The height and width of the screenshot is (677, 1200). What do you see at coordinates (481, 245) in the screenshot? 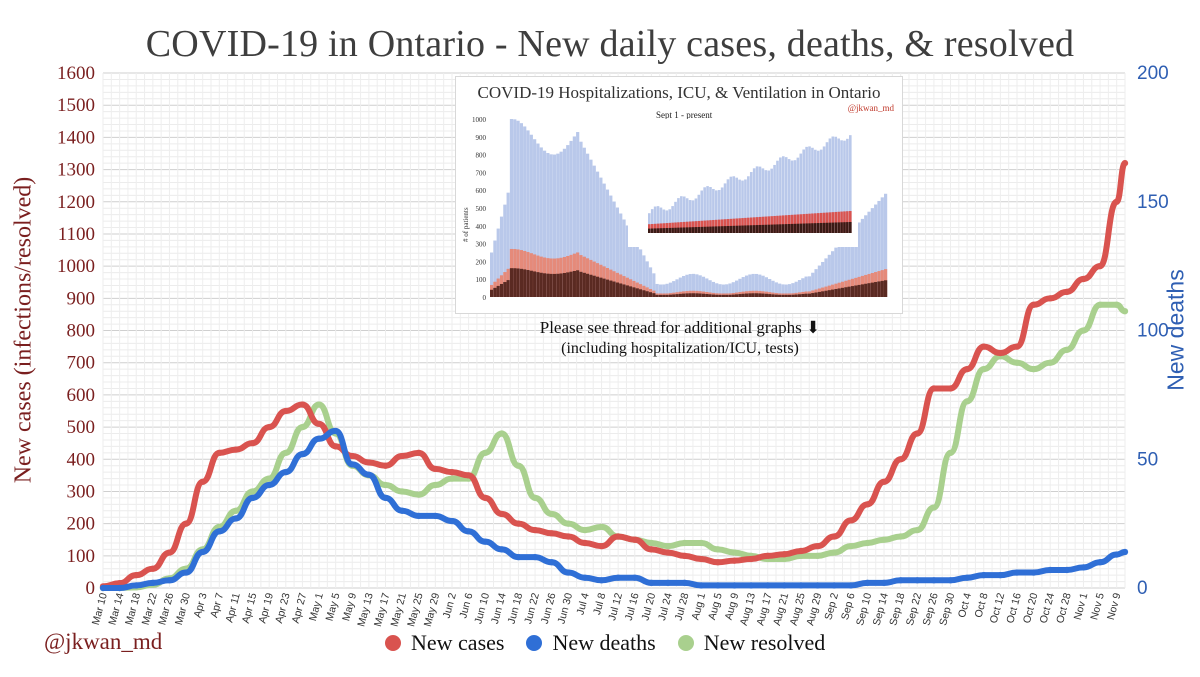
I see `inset-y-tick: 300` at bounding box center [481, 245].